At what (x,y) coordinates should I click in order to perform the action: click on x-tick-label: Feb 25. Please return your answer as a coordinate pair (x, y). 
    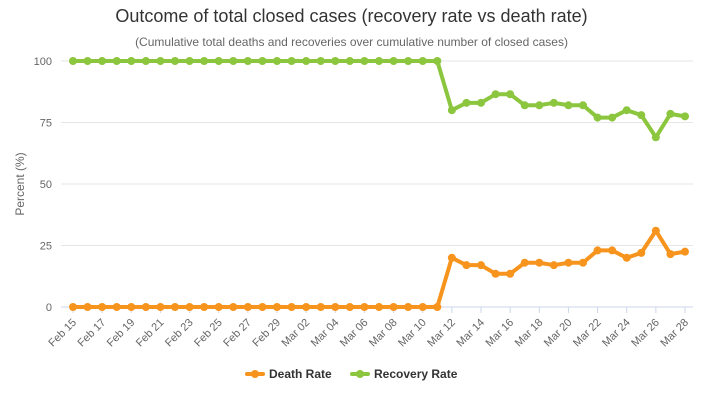
    Looking at the image, I should click on (208, 333).